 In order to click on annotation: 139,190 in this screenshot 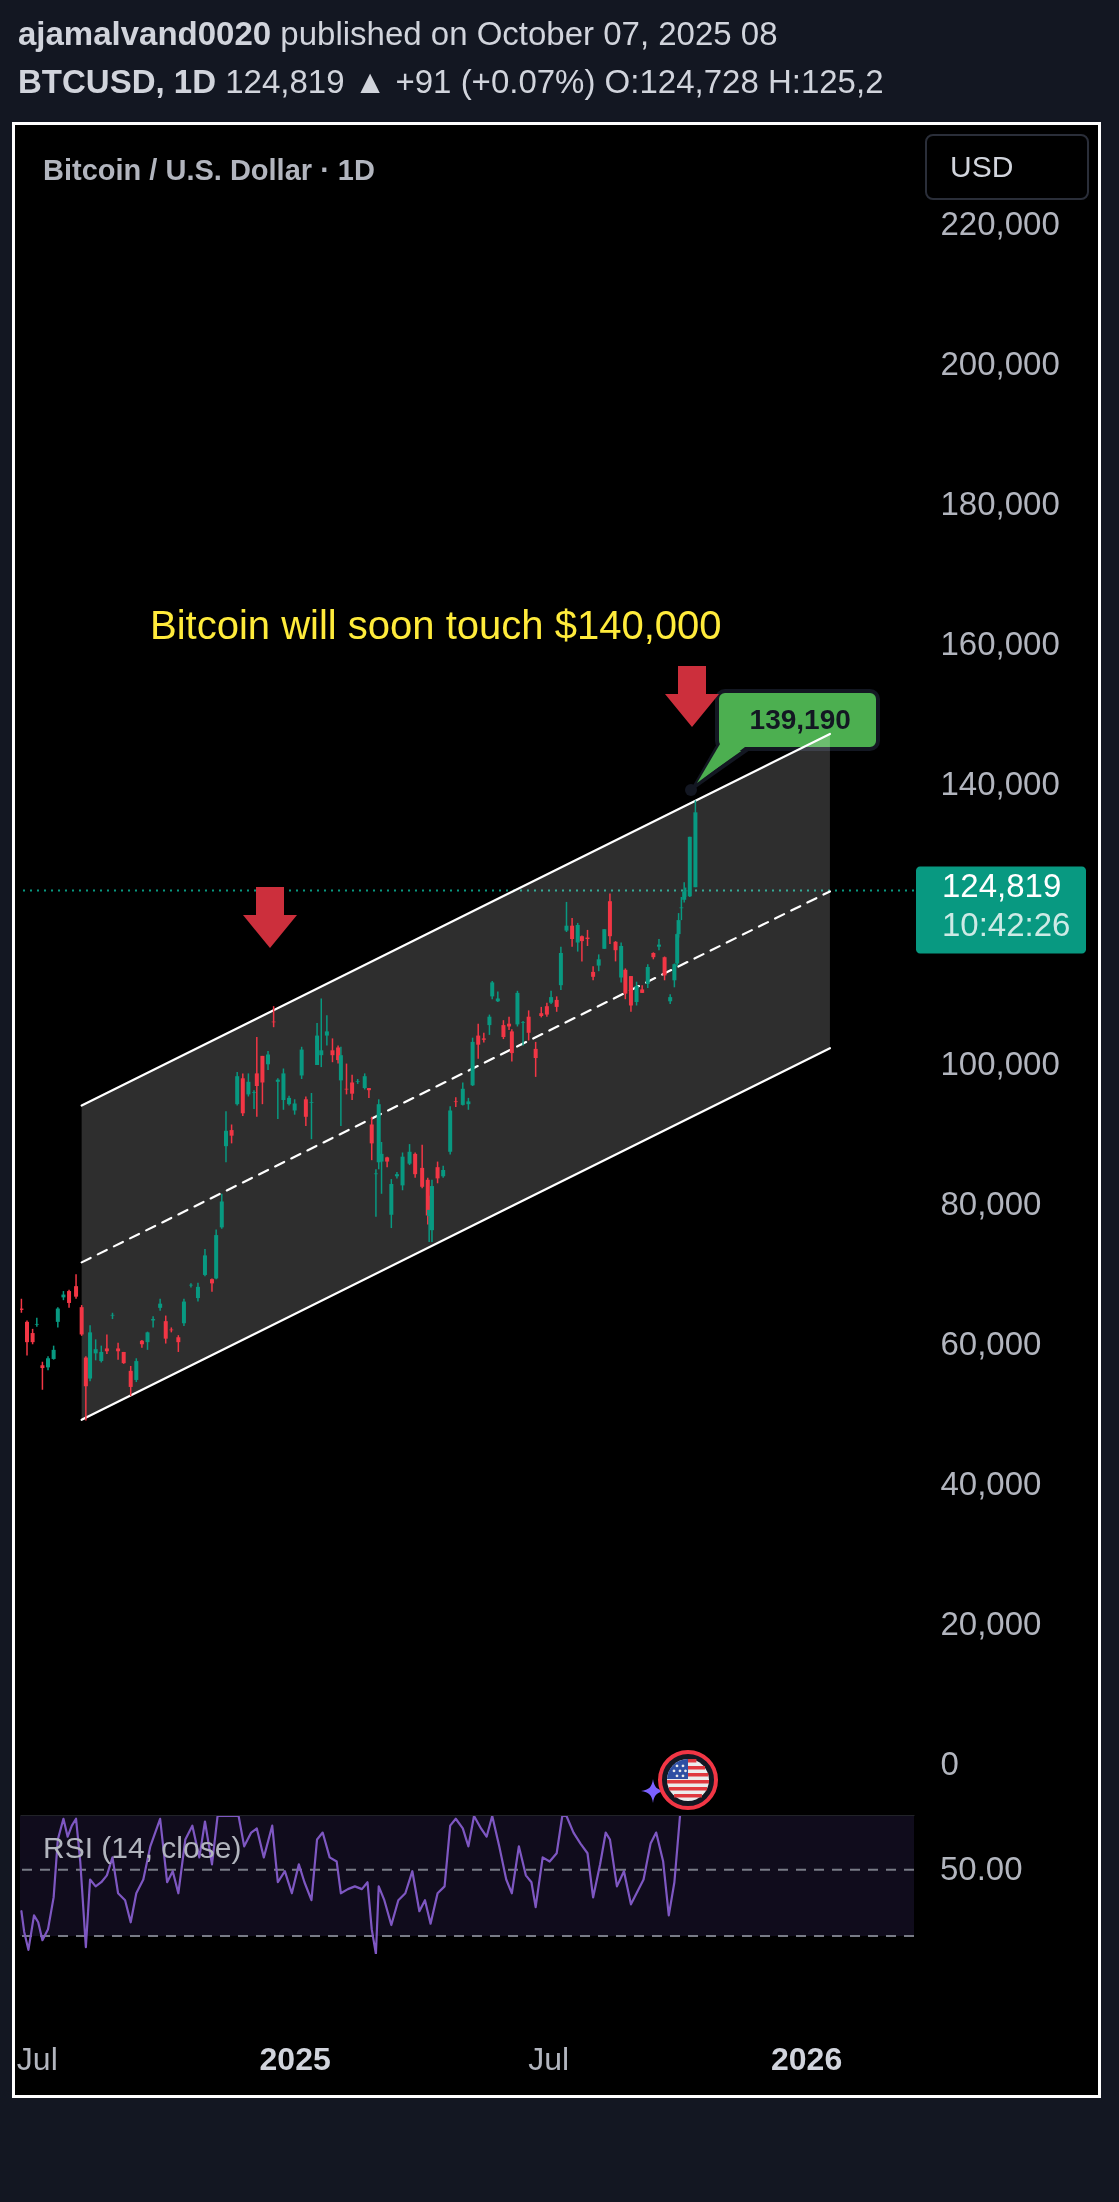, I will do `click(800, 719)`.